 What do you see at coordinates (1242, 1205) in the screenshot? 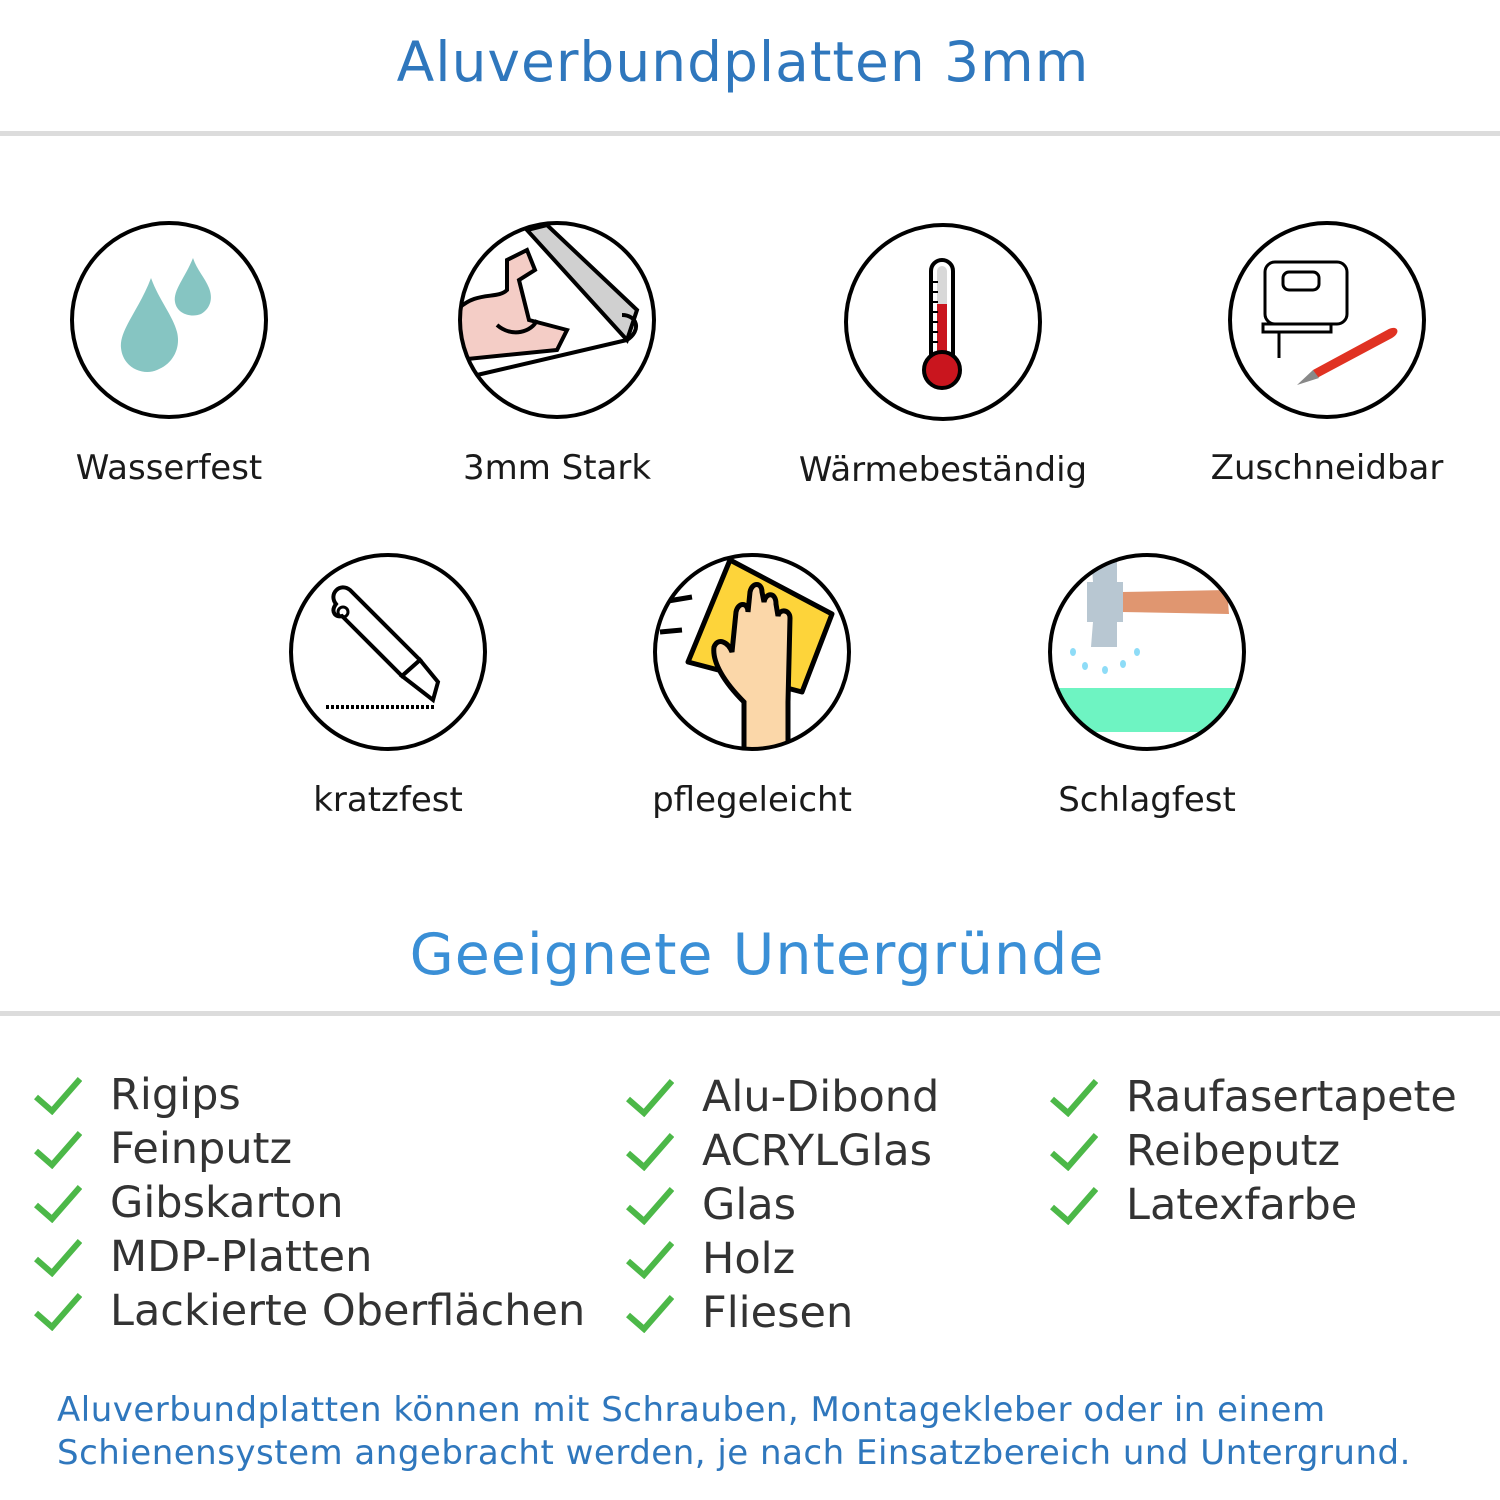
I see `surface-label: Latexfarbe` at bounding box center [1242, 1205].